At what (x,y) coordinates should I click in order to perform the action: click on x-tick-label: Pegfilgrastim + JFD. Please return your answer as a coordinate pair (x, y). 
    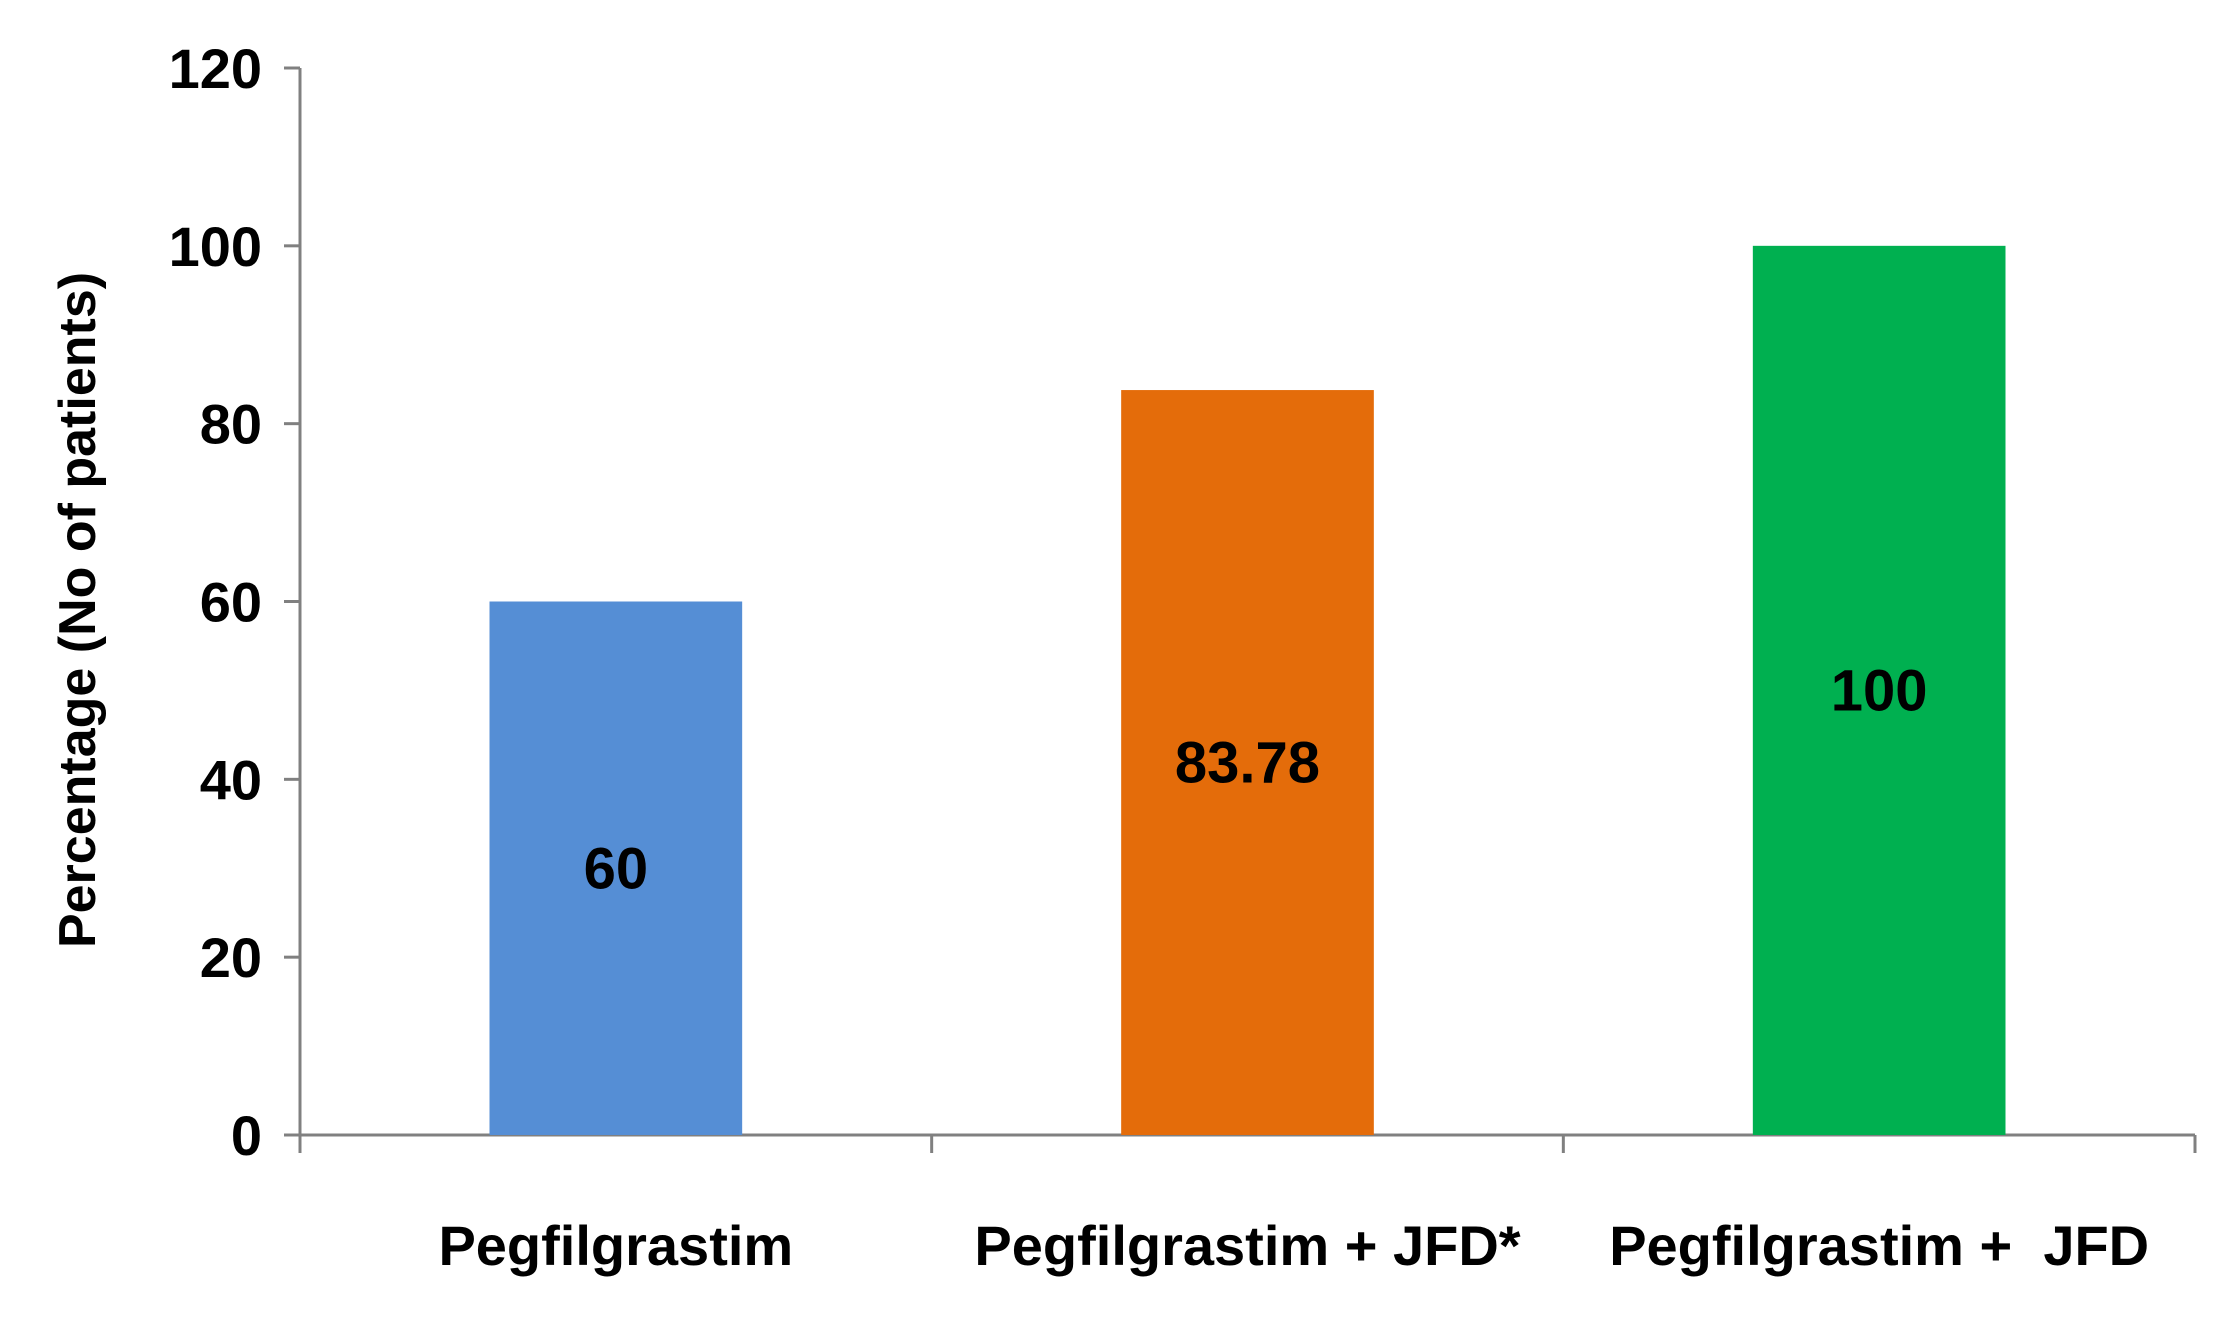
    Looking at the image, I should click on (1879, 1245).